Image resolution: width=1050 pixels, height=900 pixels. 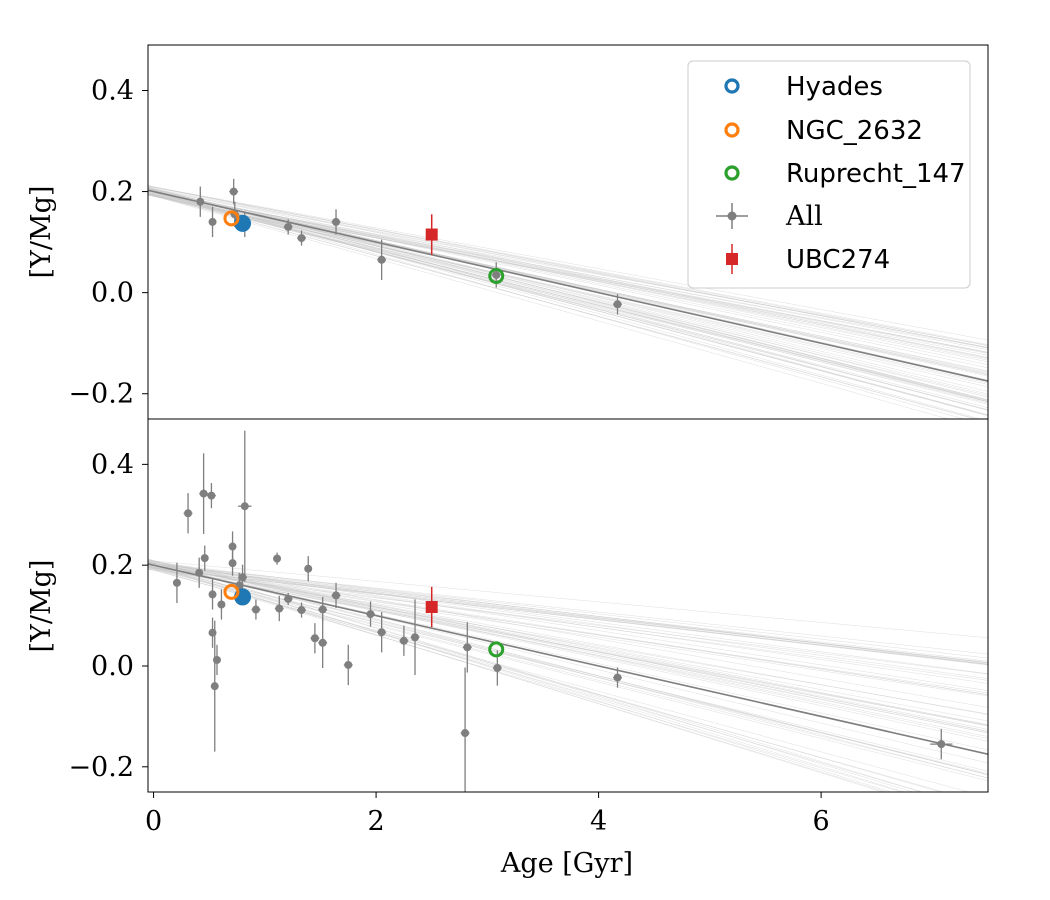 I want to click on legend-hyades-marker, so click(x=732, y=86).